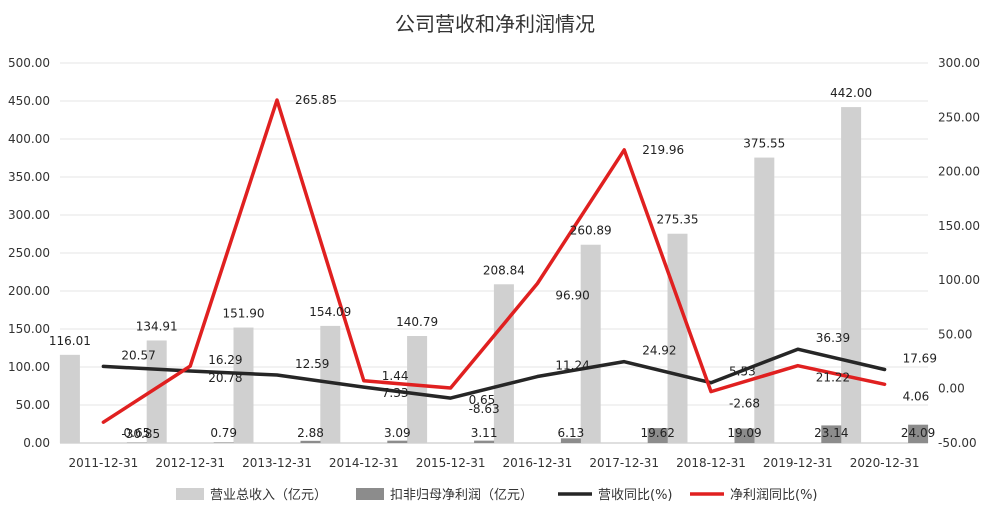 This screenshot has width=990, height=518. I want to click on y-left-tick-label: 500.00, so click(29, 63).